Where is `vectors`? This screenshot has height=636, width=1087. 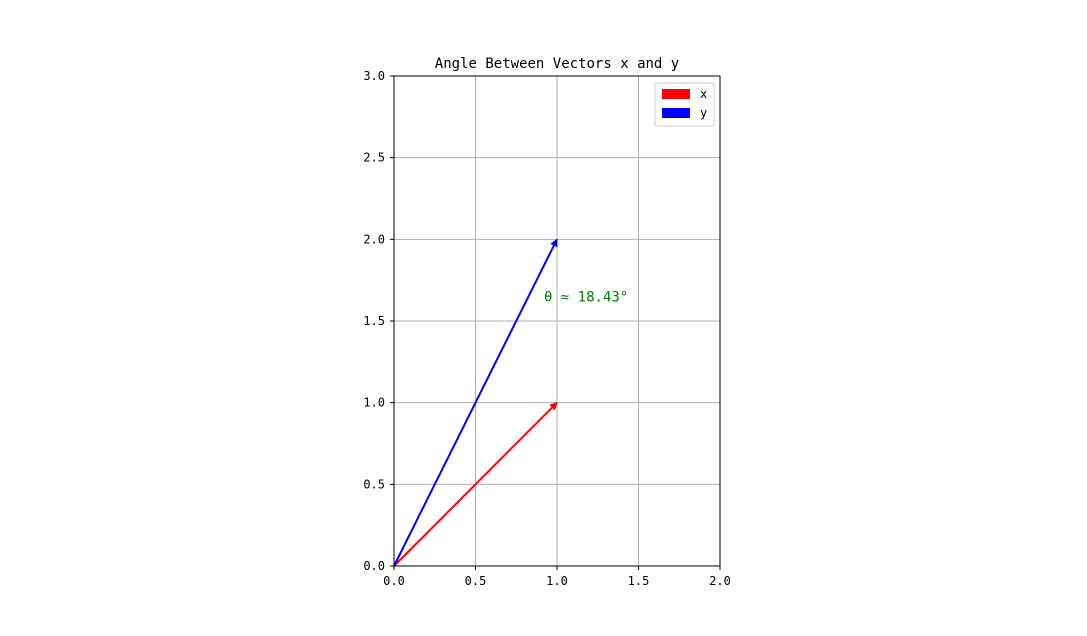
vectors is located at coordinates (475, 402).